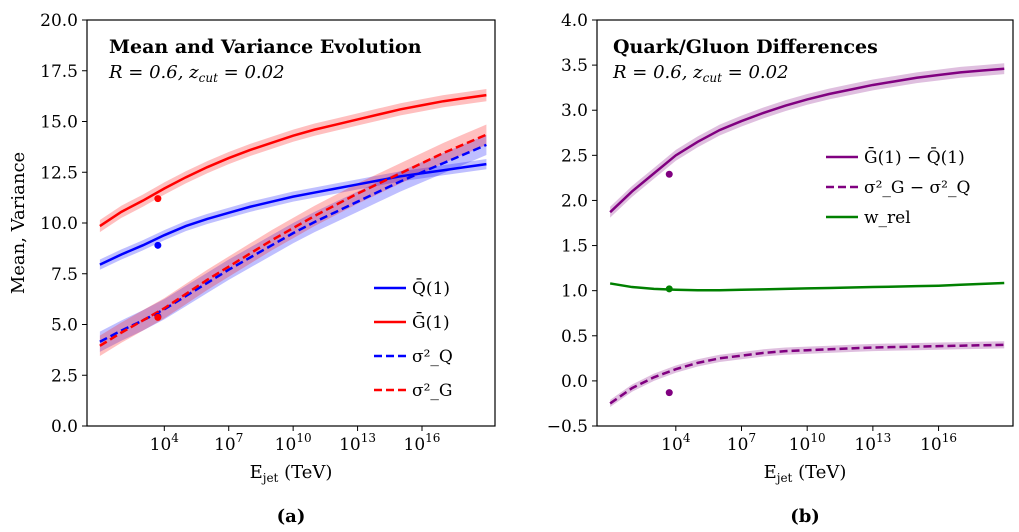 Image resolution: width=1019 pixels, height=532 pixels. I want to click on panel-b-ytick-label: 4.0, so click(574, 21).